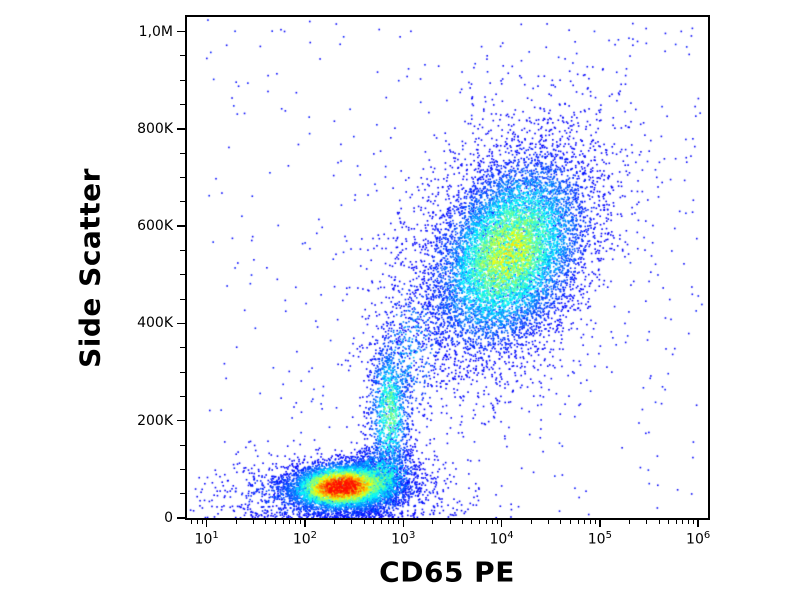 This screenshot has width=800, height=600. Describe the element at coordinates (501, 539) in the screenshot. I see `x-tick-label: 104` at that location.